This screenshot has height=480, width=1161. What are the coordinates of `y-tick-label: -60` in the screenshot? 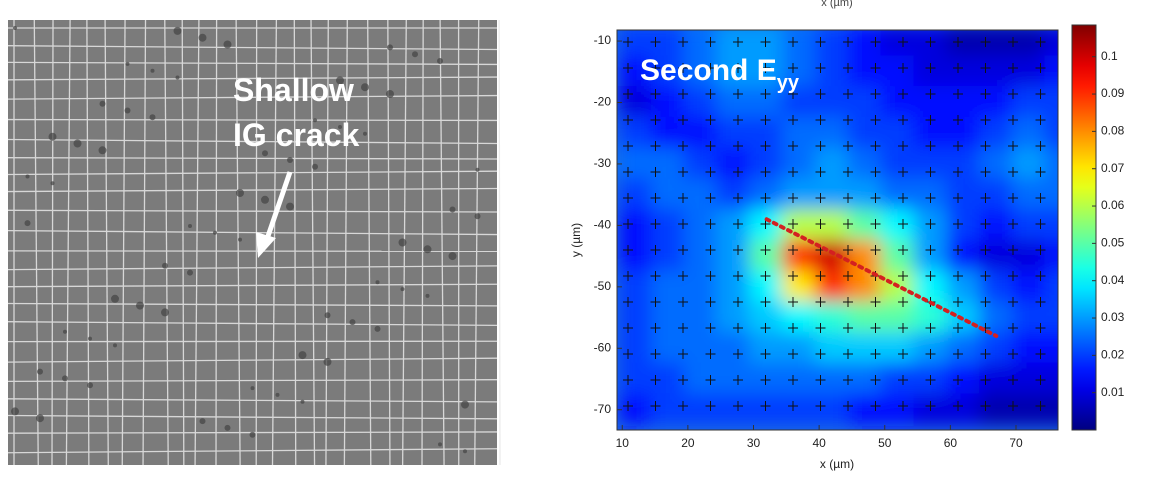 It's located at (603, 347).